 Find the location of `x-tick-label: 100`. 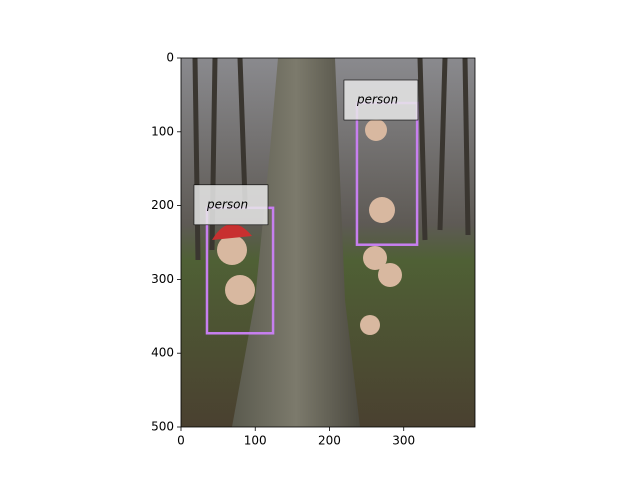

x-tick-label: 100 is located at coordinates (255, 441).